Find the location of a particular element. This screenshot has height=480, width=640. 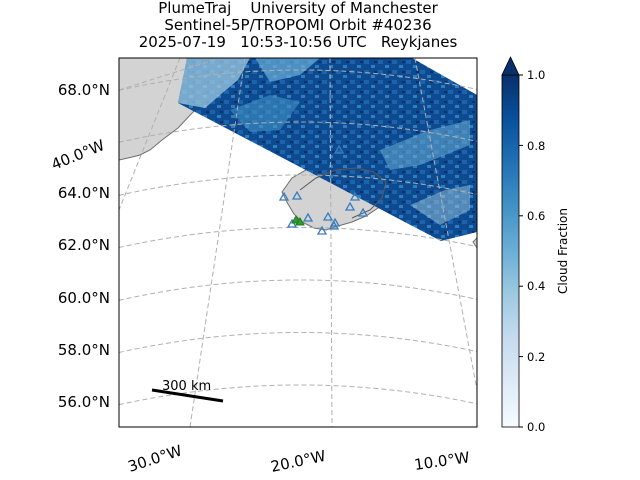

lon-label-30w: 30.0°W is located at coordinates (155, 458).